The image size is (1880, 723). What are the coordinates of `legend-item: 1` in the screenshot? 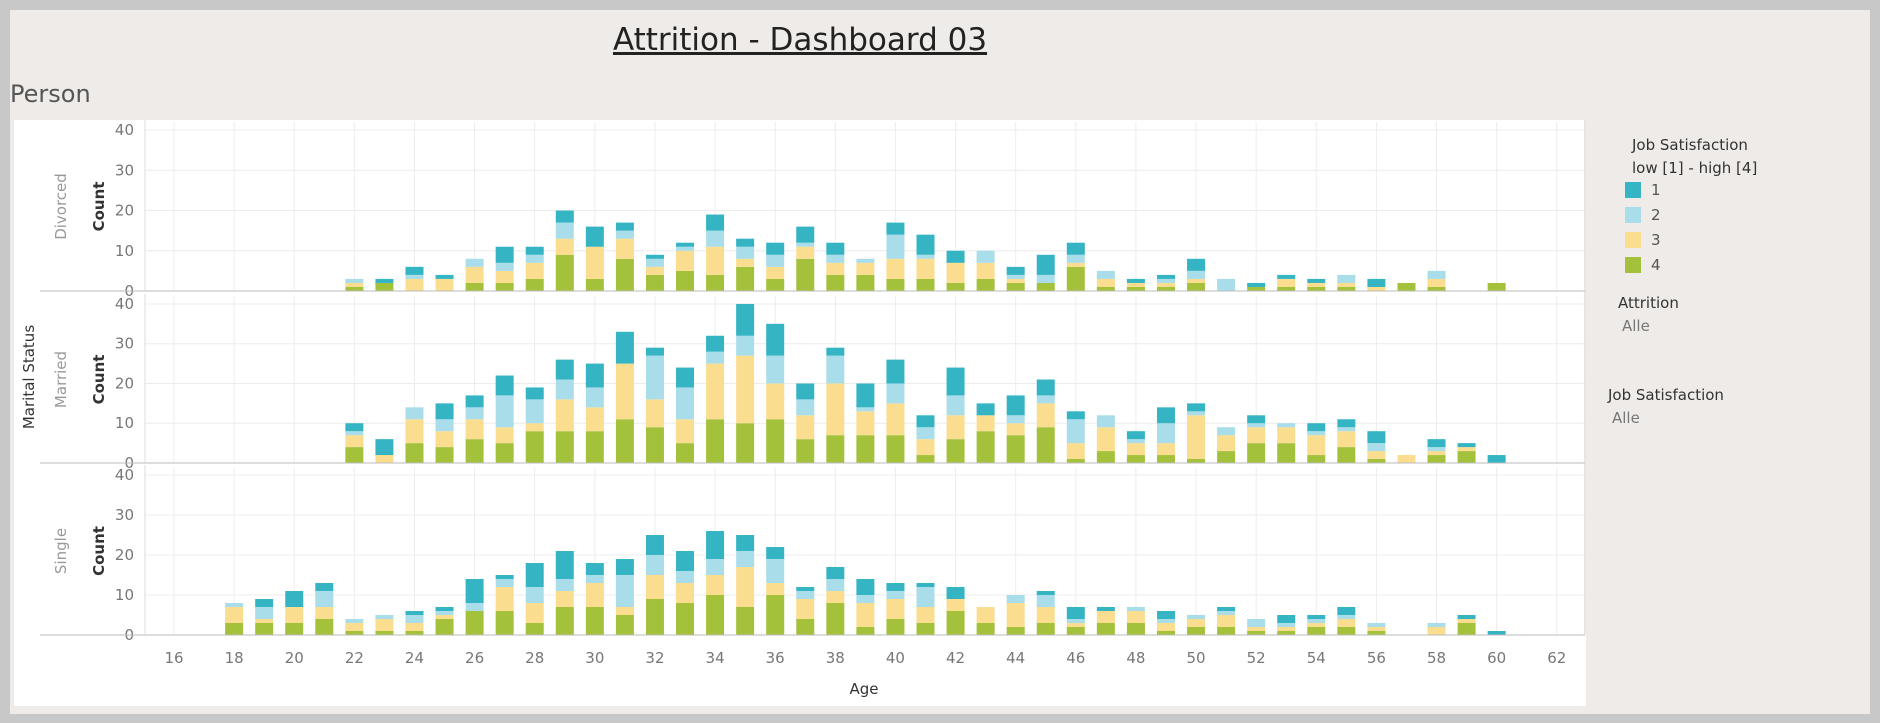 It's located at (1643, 190).